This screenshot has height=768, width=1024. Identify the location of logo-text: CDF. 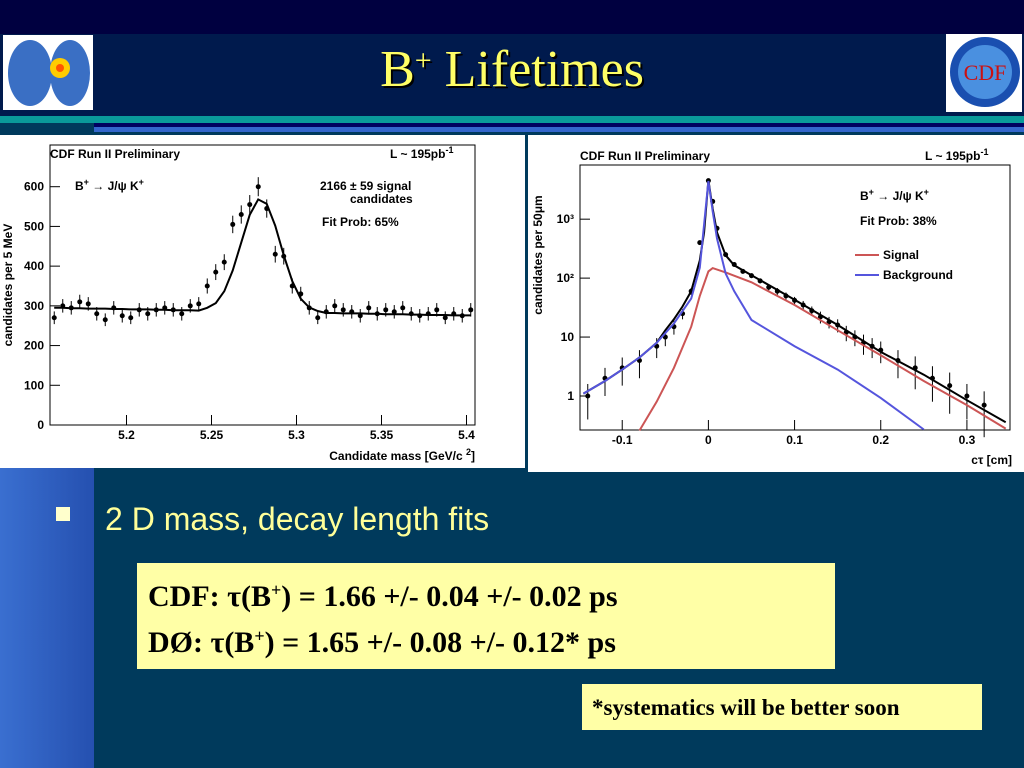
(985, 72).